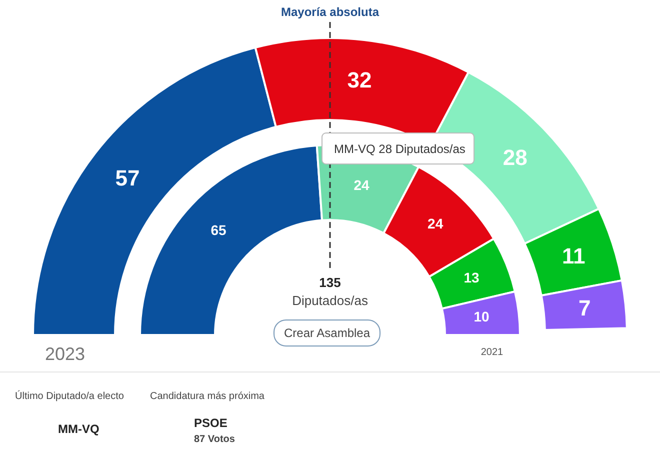  Describe the element at coordinates (65, 354) in the screenshot. I see `slice-label: 2023` at that location.